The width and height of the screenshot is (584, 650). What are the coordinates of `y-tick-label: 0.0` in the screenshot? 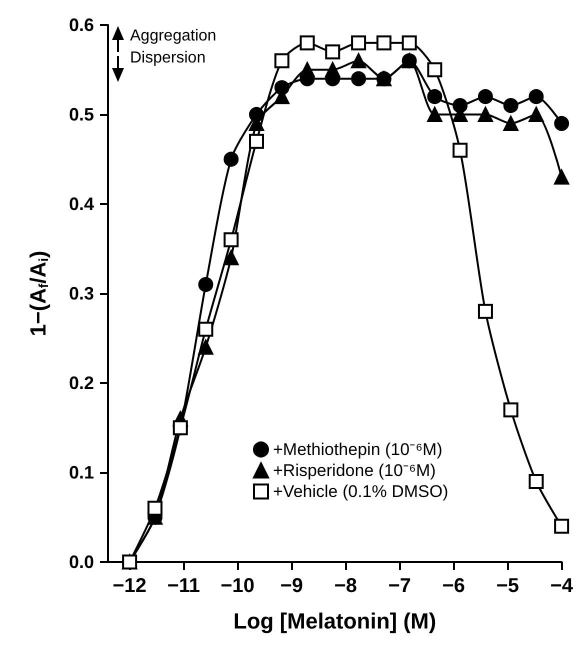 It's located at (81, 562).